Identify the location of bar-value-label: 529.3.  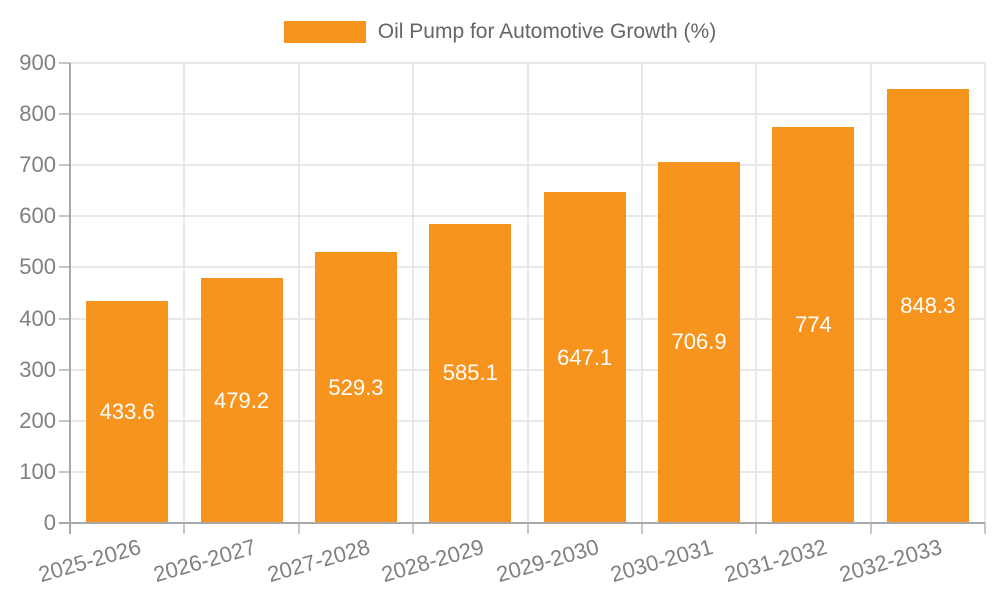
(356, 387).